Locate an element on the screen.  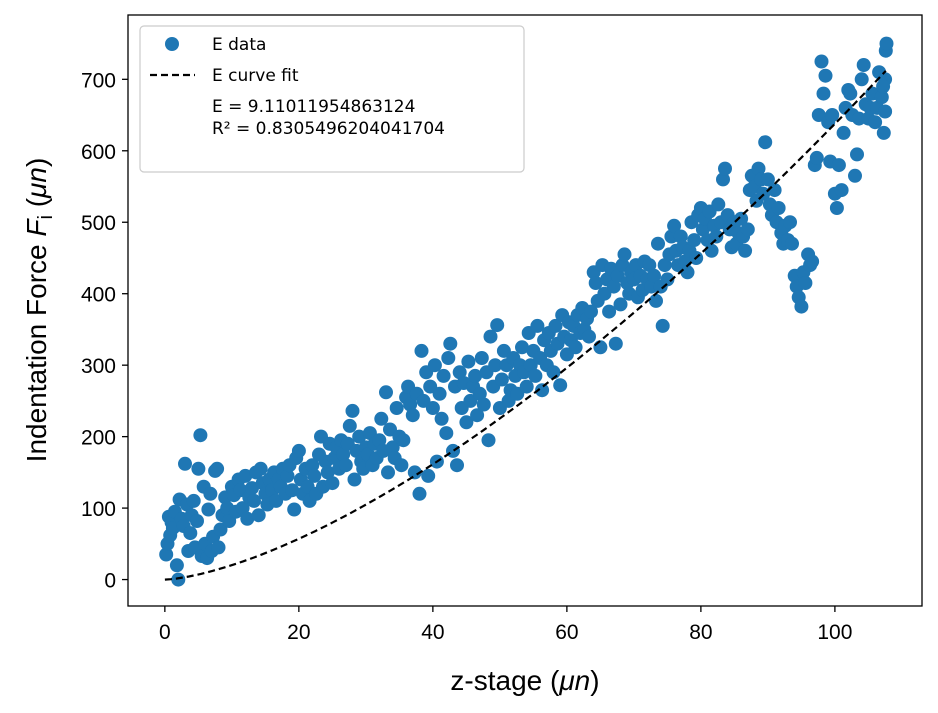
legend-box is located at coordinates (332, 99).